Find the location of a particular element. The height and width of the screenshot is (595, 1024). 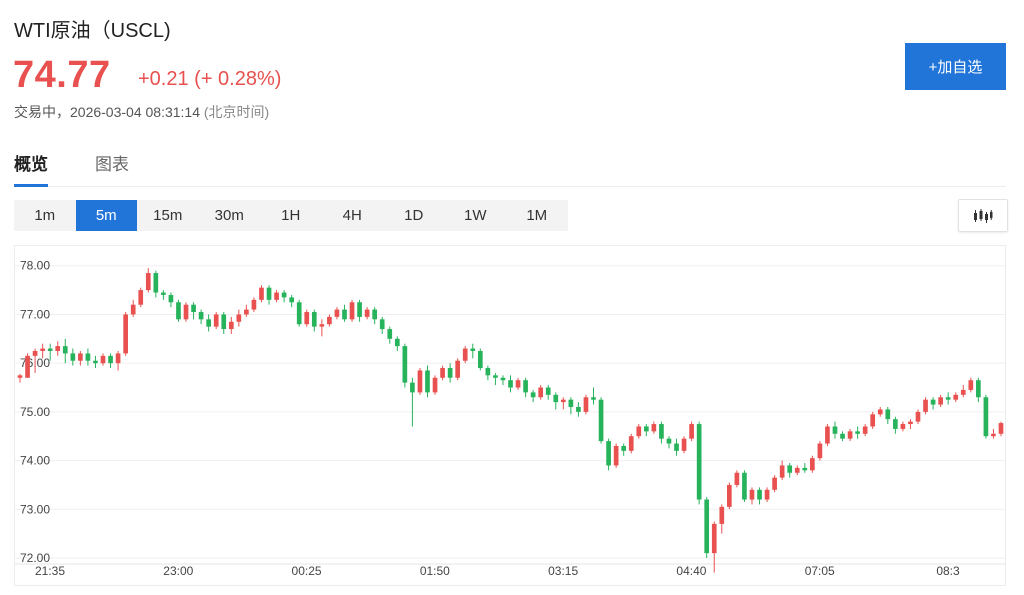

x-tick-label: 01:50 is located at coordinates (435, 571).